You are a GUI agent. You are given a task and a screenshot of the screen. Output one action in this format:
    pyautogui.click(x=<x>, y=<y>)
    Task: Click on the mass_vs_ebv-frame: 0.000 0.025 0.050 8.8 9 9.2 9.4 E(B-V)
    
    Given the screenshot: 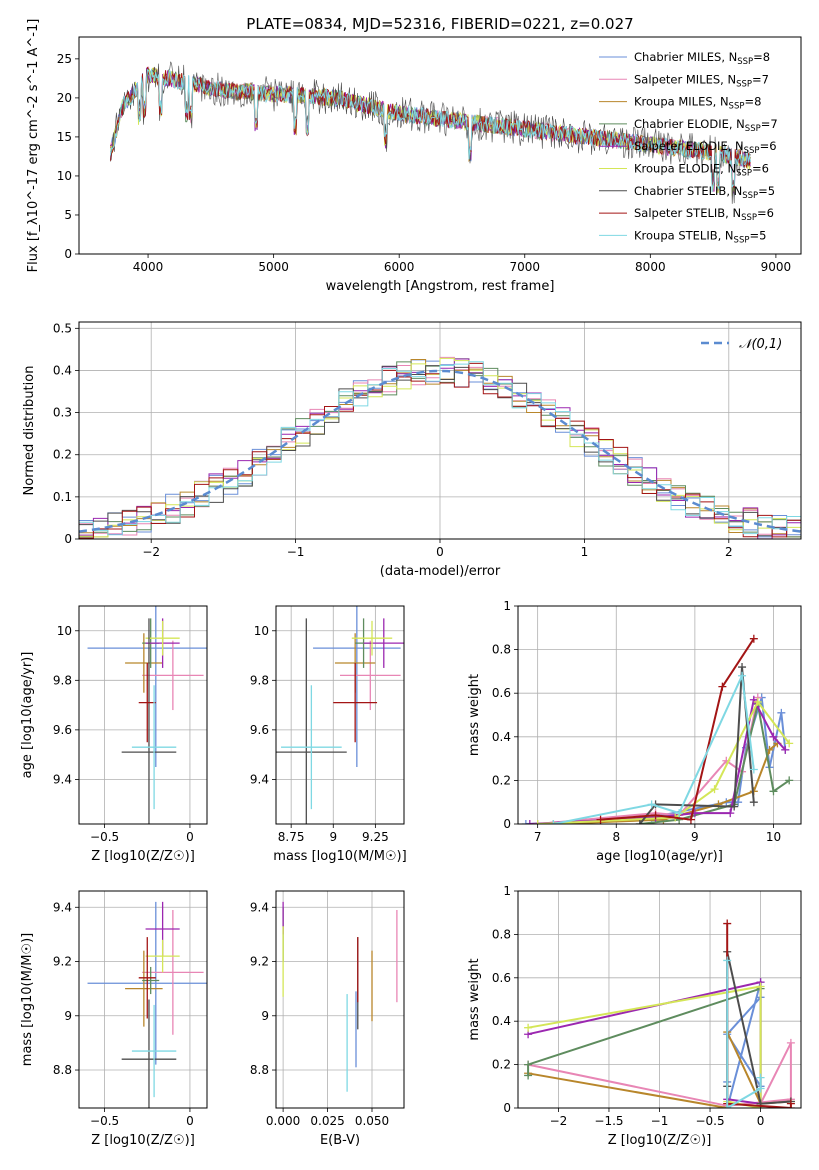 What is the action you would take?
    pyautogui.click(x=327, y=1019)
    